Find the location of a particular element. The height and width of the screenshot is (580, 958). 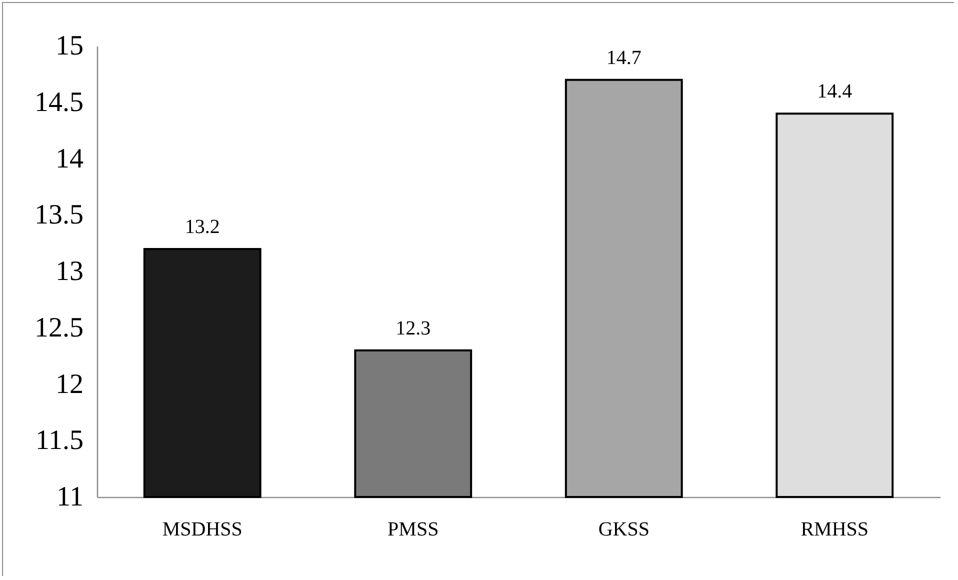

y-tick-label: 13 is located at coordinates (70, 271).